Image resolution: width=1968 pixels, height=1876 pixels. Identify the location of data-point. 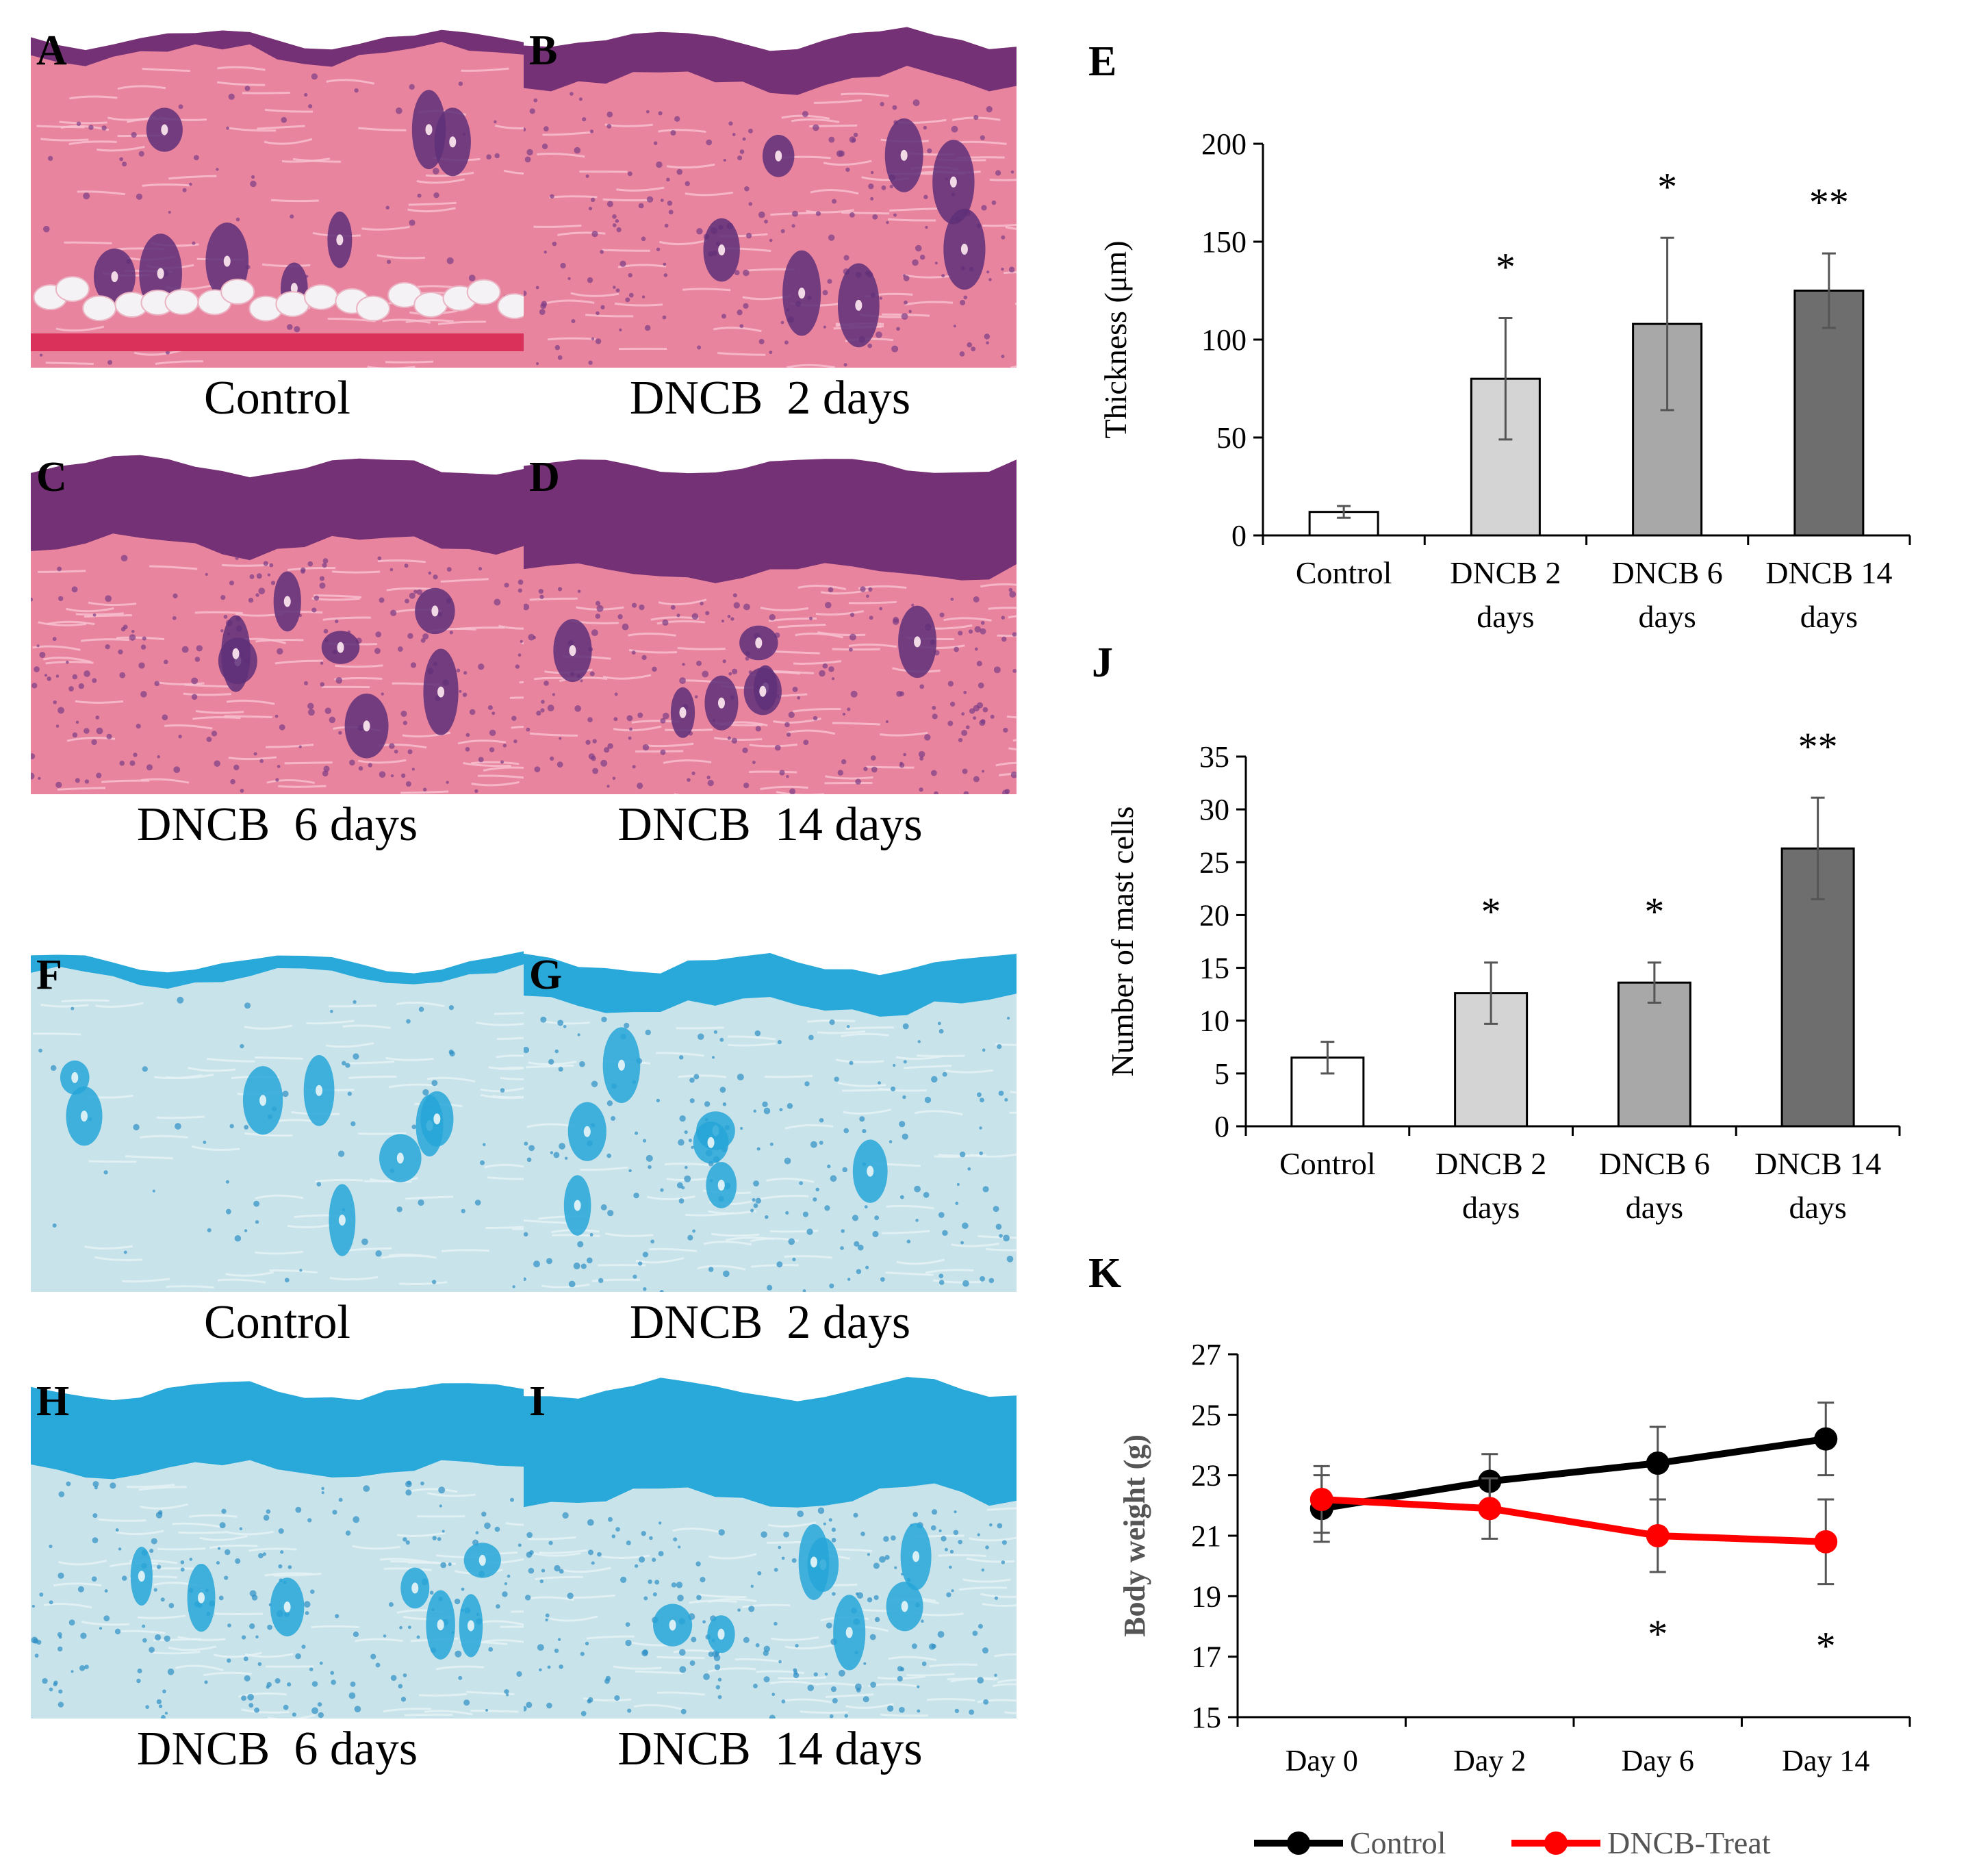
(1826, 1542).